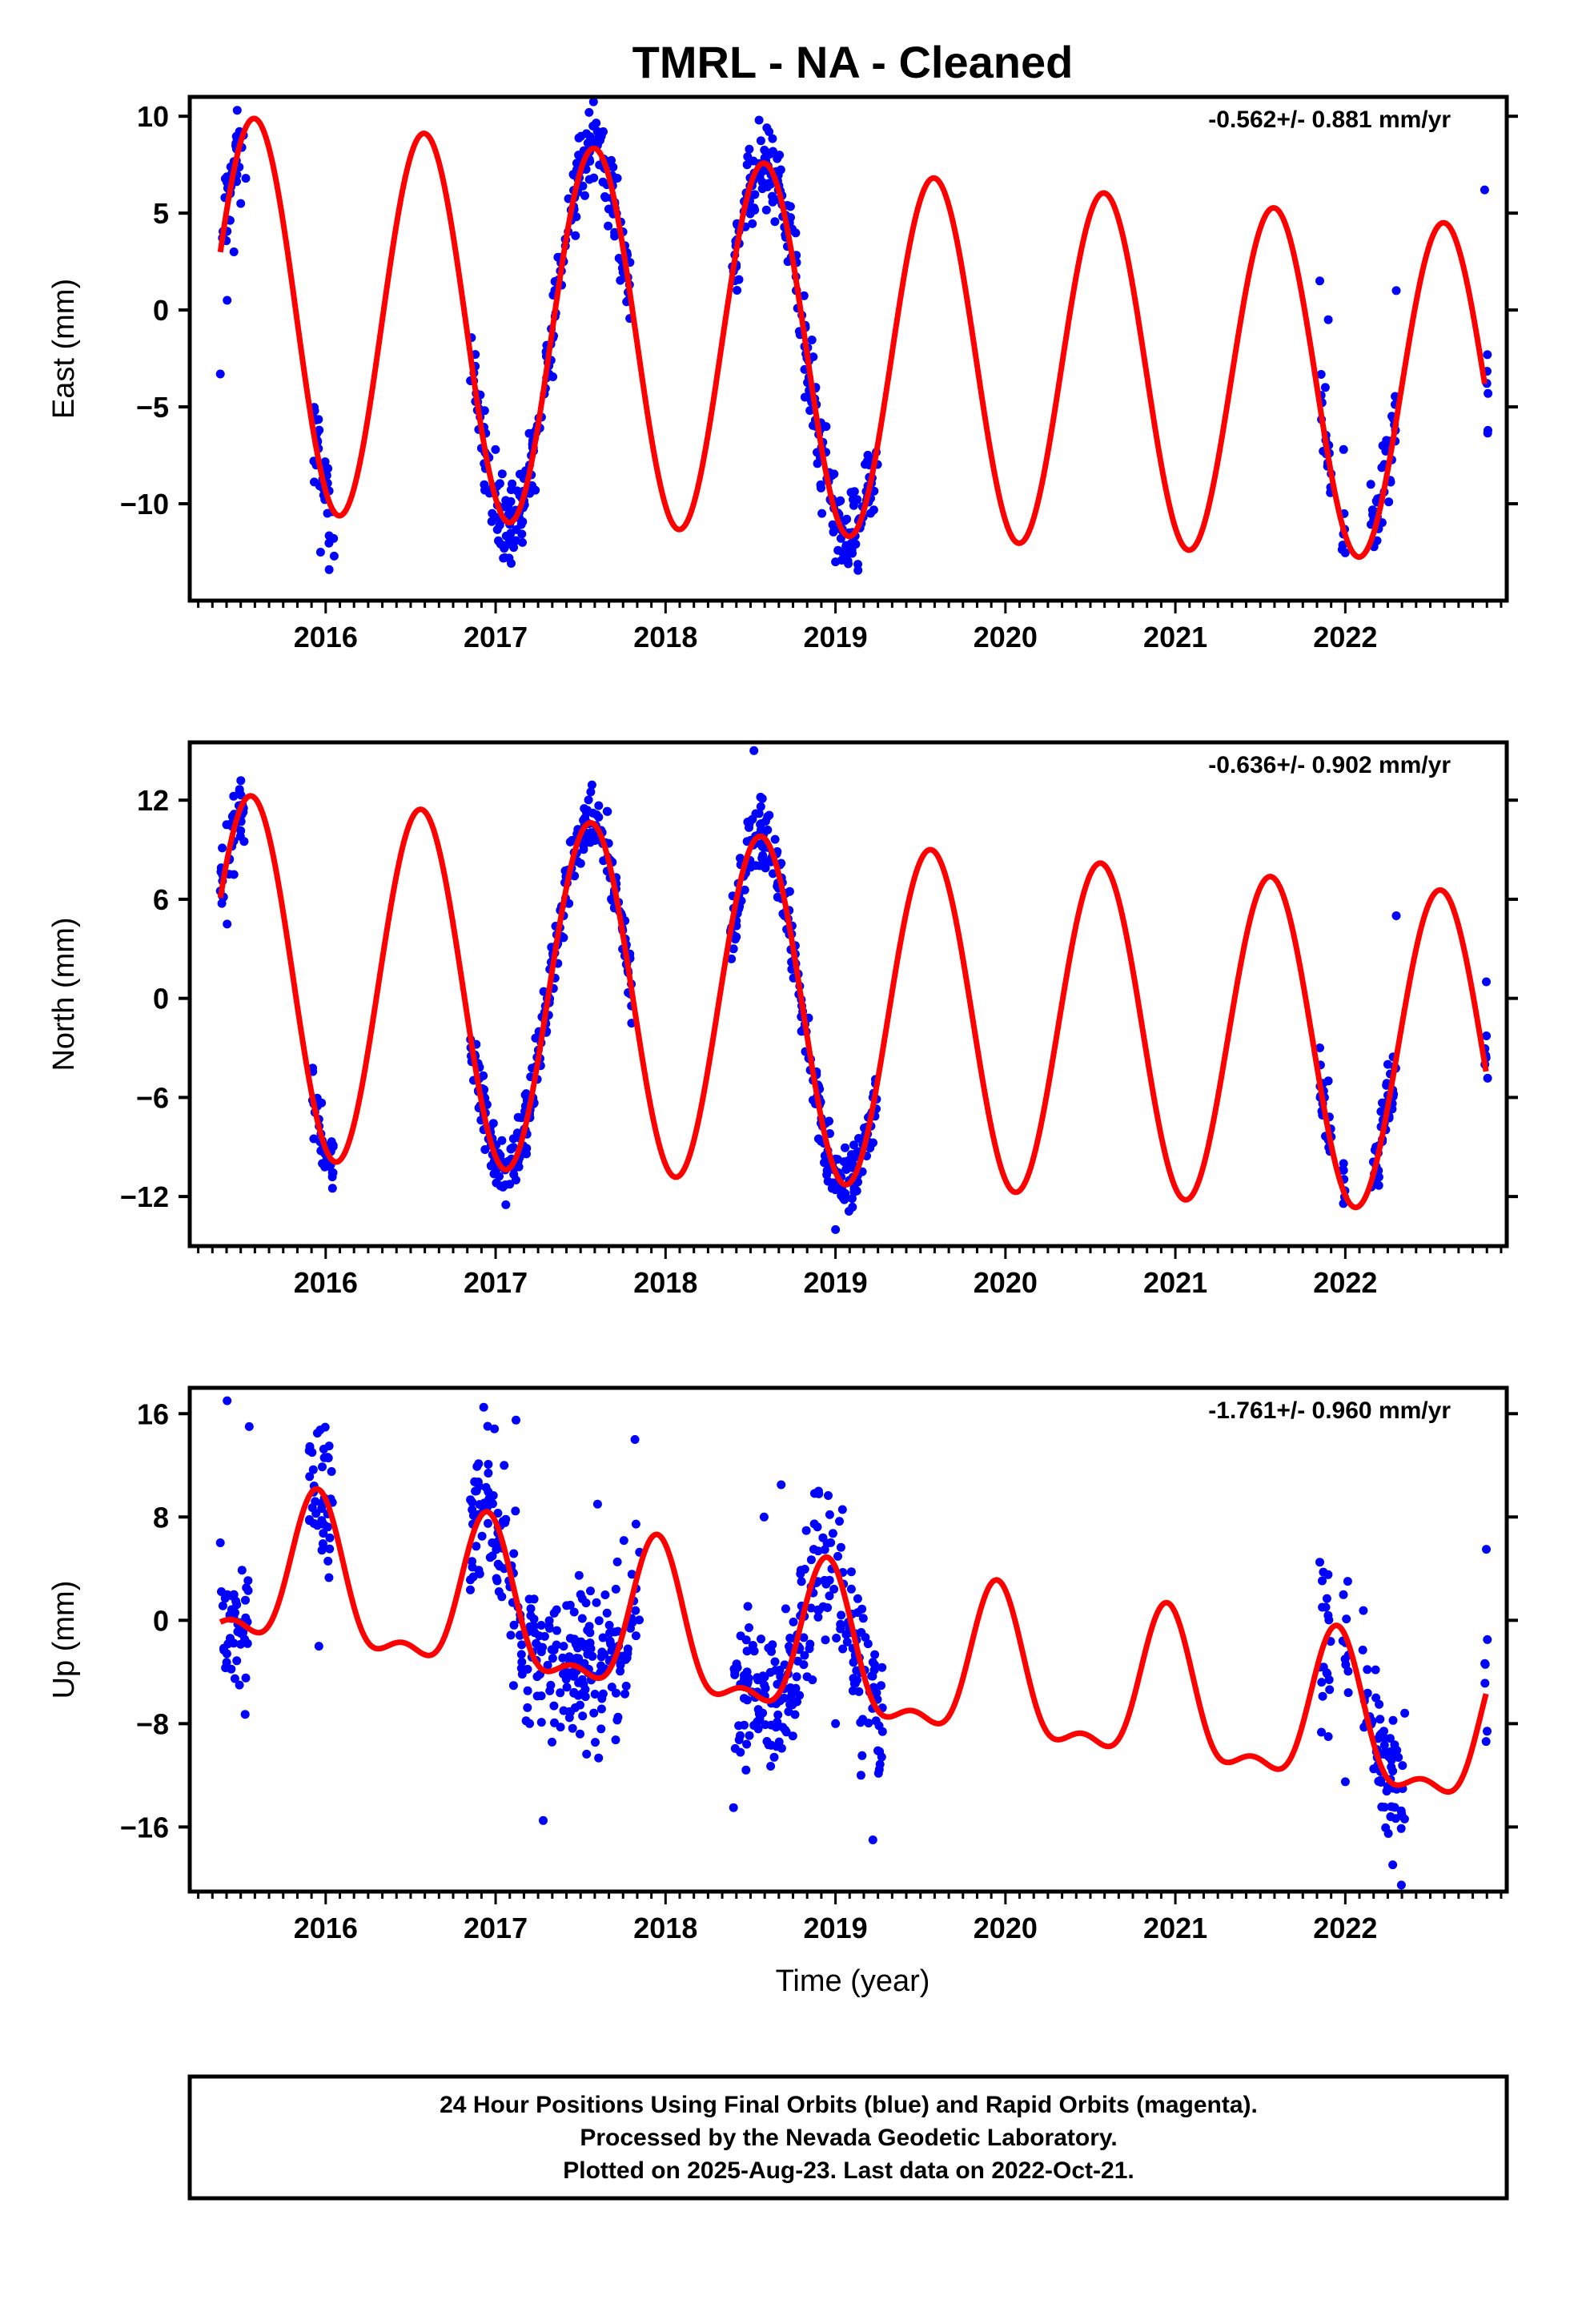  What do you see at coordinates (161, 213) in the screenshot?
I see `east-ytick-label: 5` at bounding box center [161, 213].